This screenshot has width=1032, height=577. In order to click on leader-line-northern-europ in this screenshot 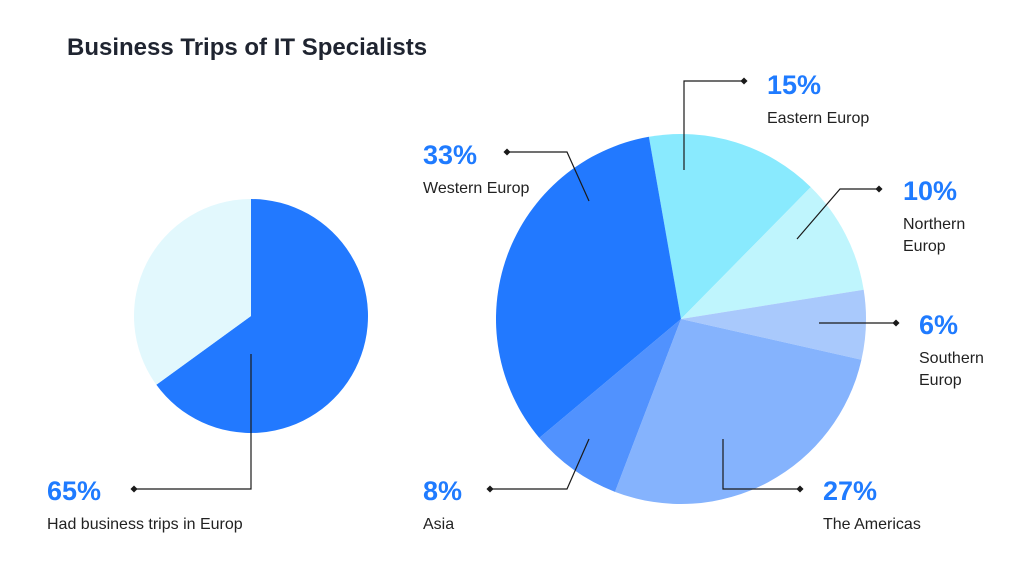, I will do `click(837, 214)`.